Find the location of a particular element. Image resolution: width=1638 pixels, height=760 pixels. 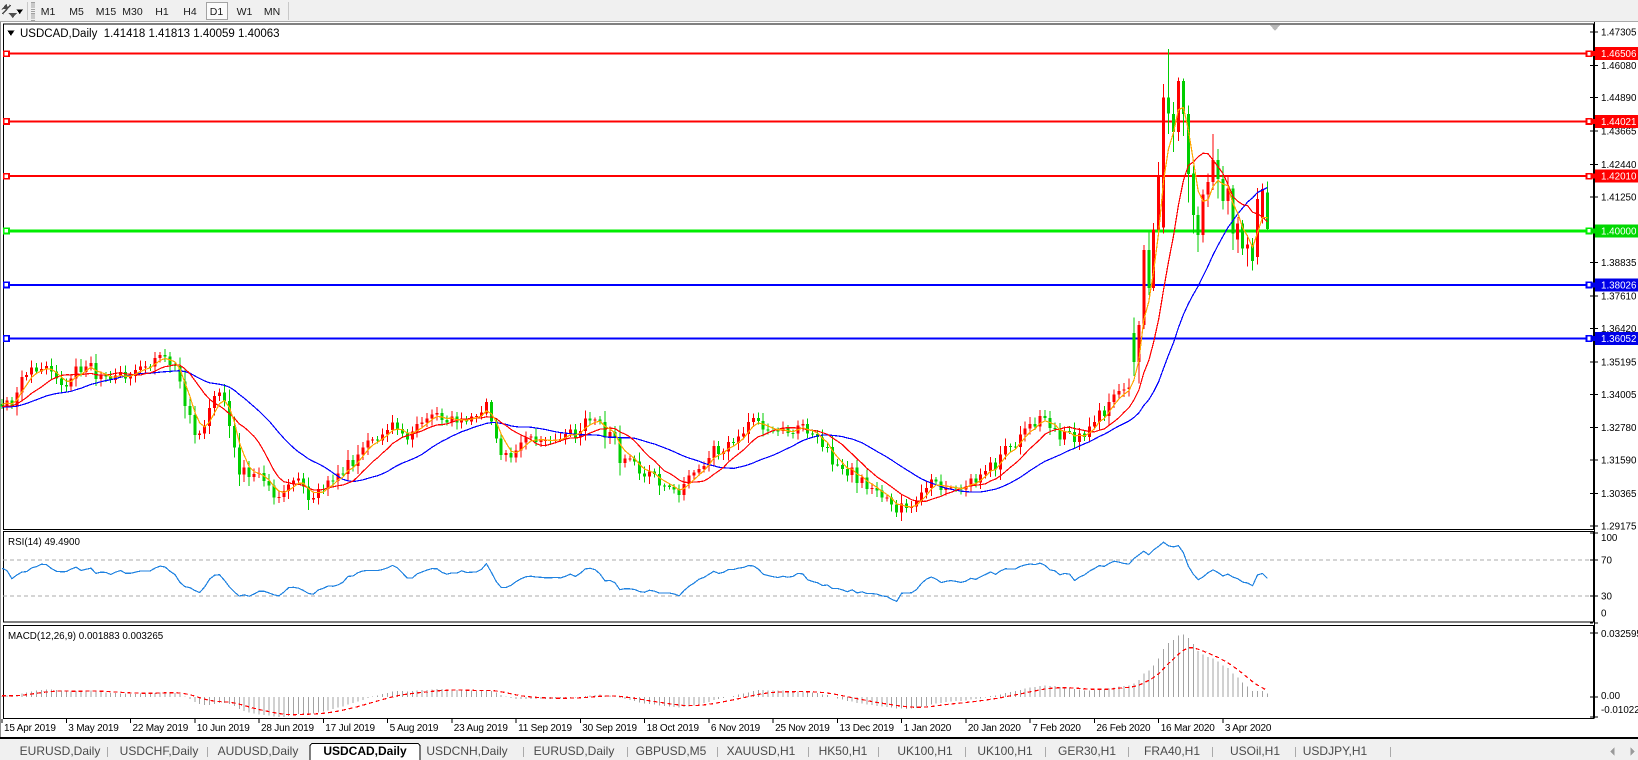

svg-text: 13 Dec 2019 is located at coordinates (866, 728).